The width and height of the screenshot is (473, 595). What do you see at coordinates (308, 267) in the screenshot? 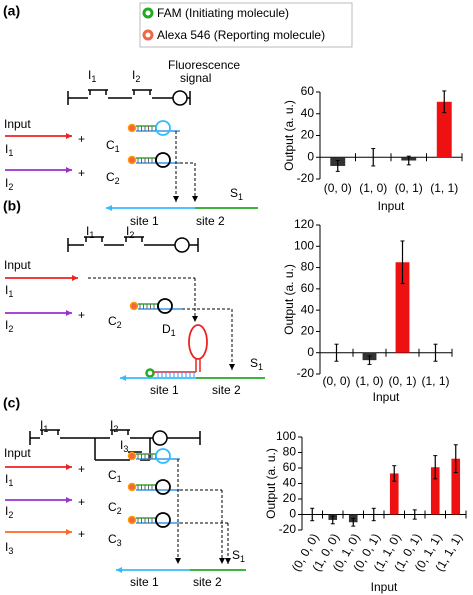
I see `y-tick-label: 80` at bounding box center [308, 267].